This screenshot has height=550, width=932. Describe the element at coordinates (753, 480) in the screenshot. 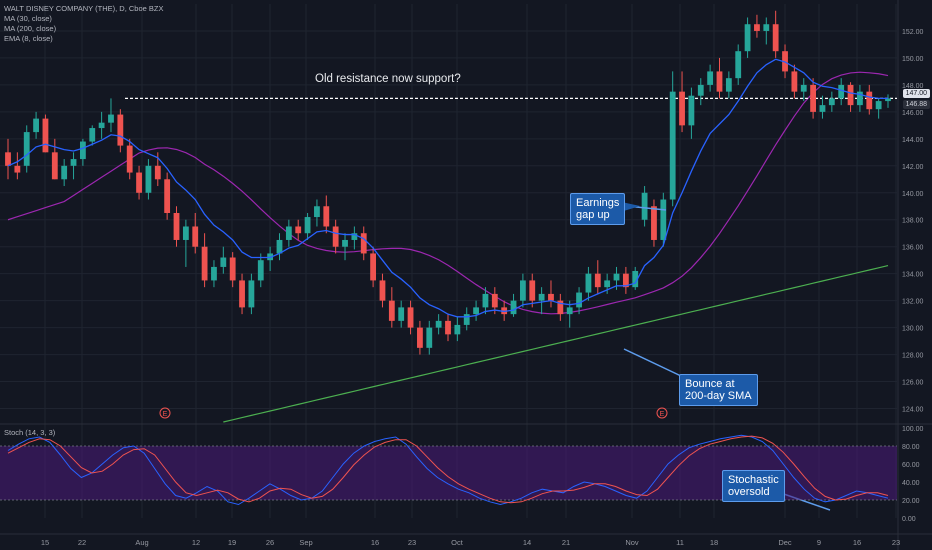

I see `stochastic-callout-line1: Stochastic` at that location.